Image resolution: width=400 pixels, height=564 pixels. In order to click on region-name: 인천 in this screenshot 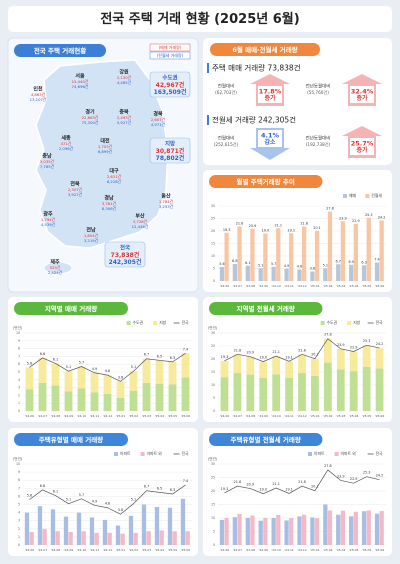, I will do `click(38, 89)`.